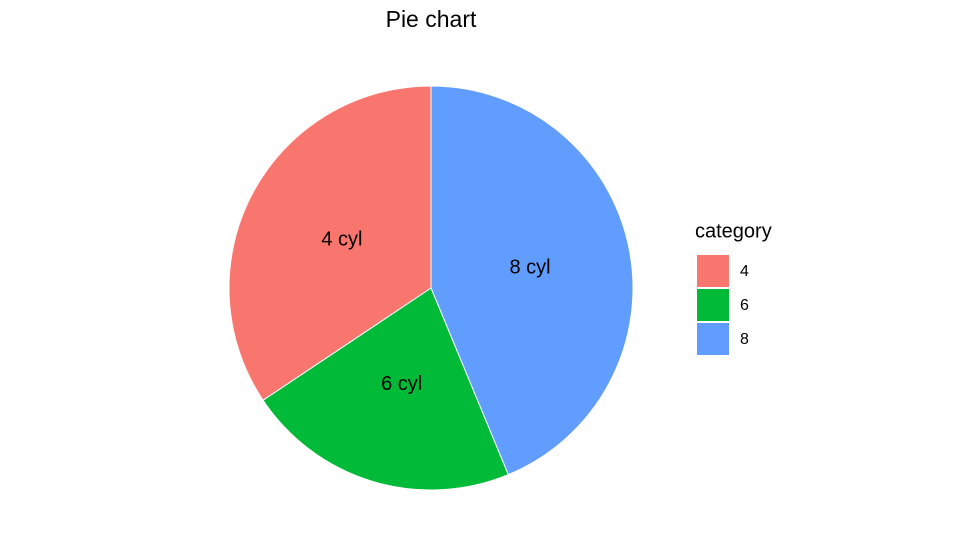 This screenshot has width=957, height=541. I want to click on slice-label: 6 cyl, so click(401, 384).